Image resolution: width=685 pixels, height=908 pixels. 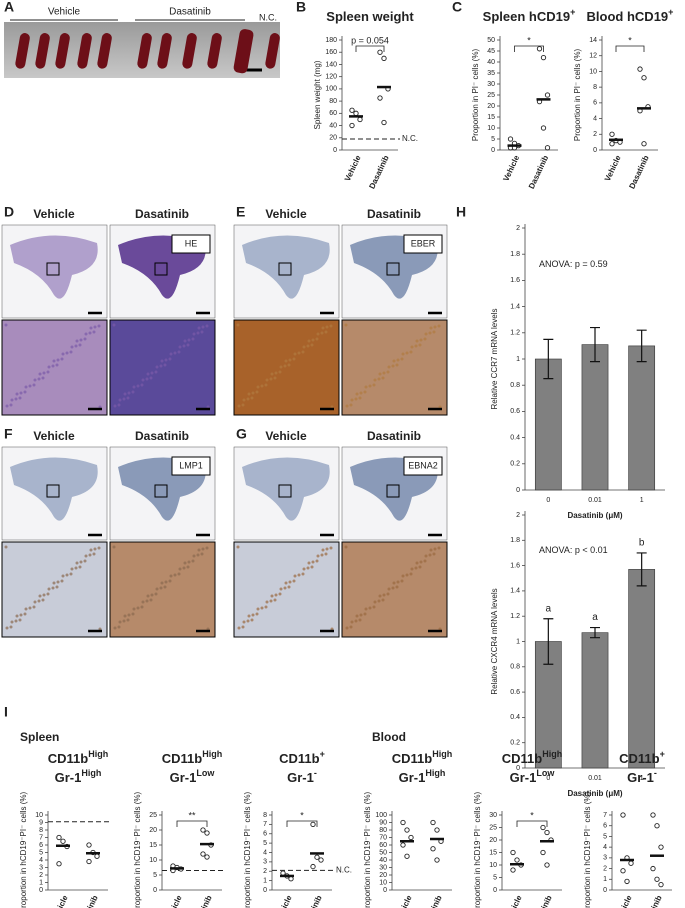 What do you see at coordinates (39, 737) in the screenshot?
I see `section-label: Spleen` at bounding box center [39, 737].